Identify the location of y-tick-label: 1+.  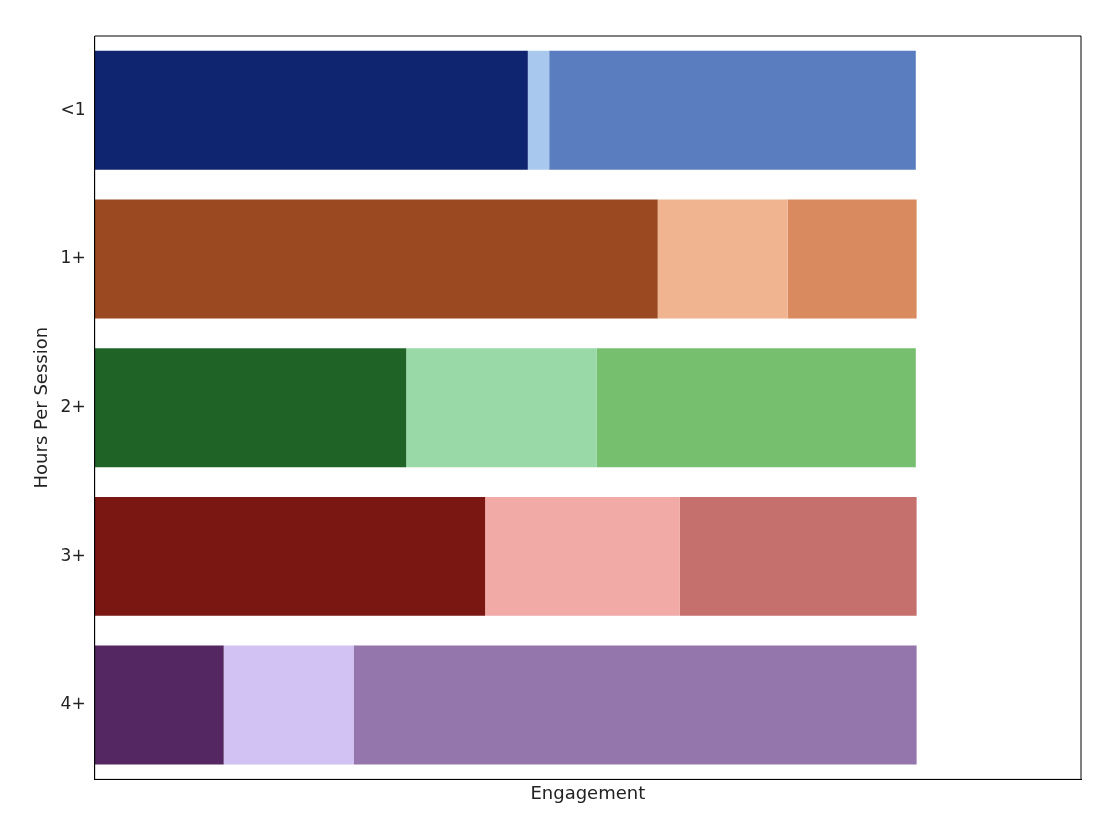
(73, 257).